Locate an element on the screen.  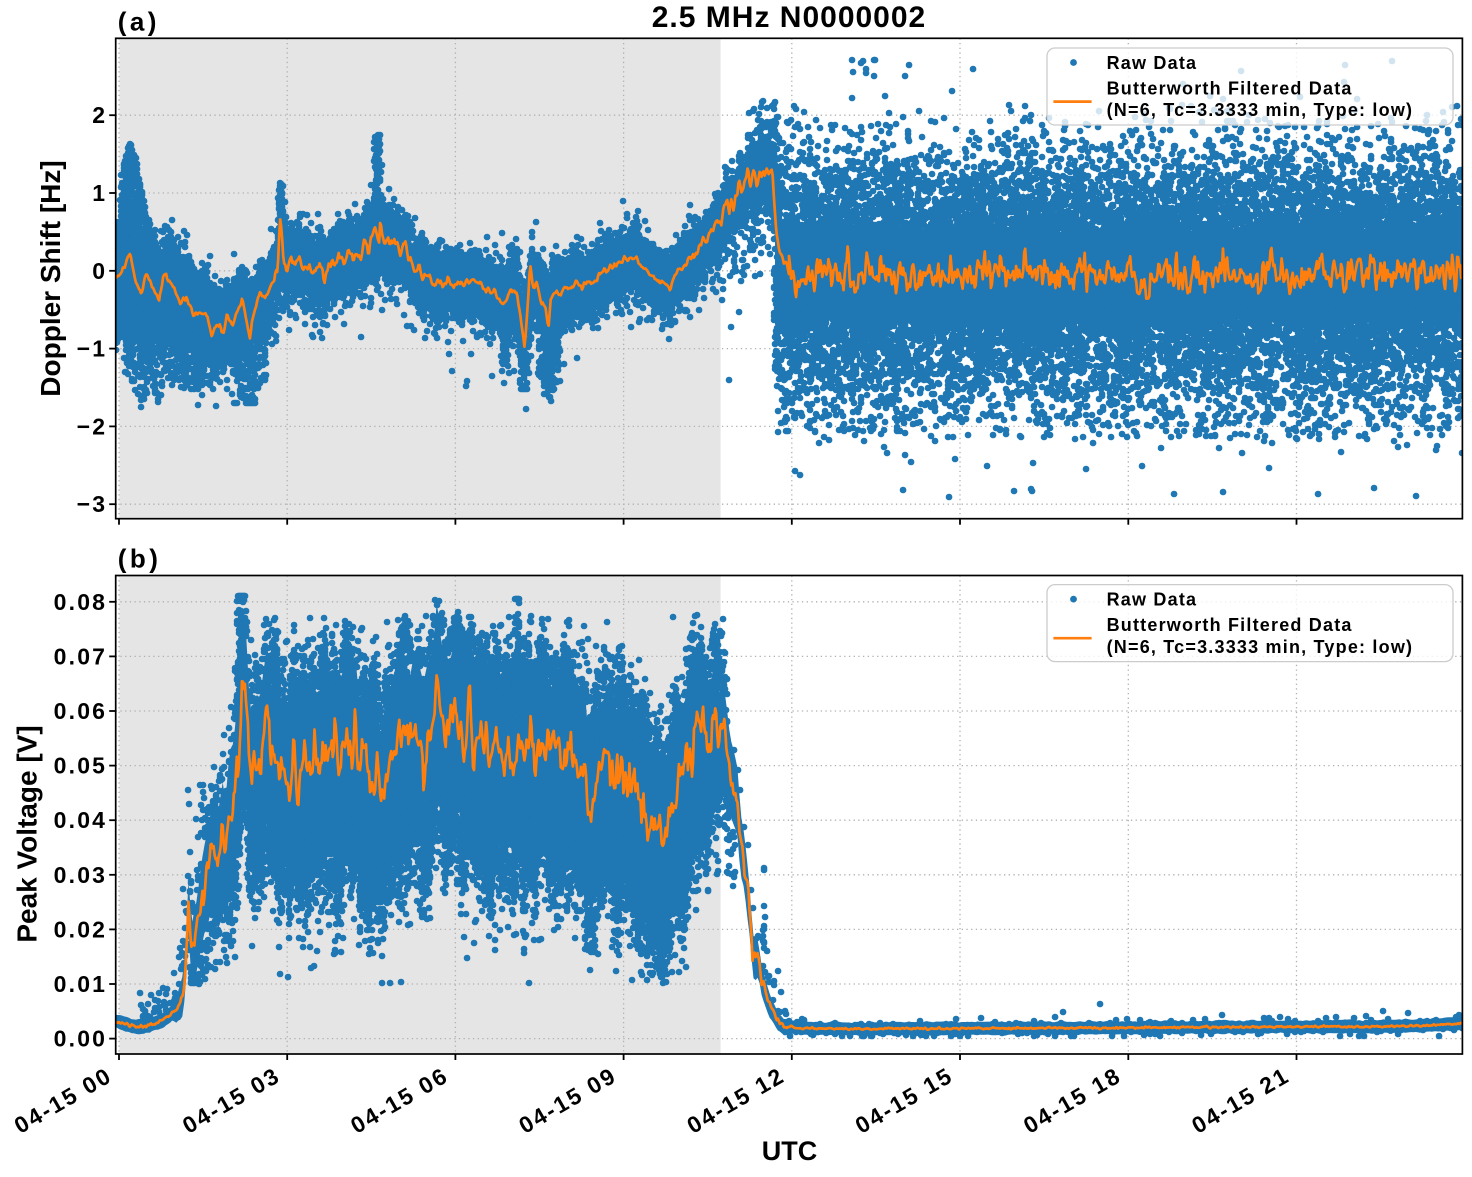
svg-text: 0.03 is located at coordinates (81, 875).